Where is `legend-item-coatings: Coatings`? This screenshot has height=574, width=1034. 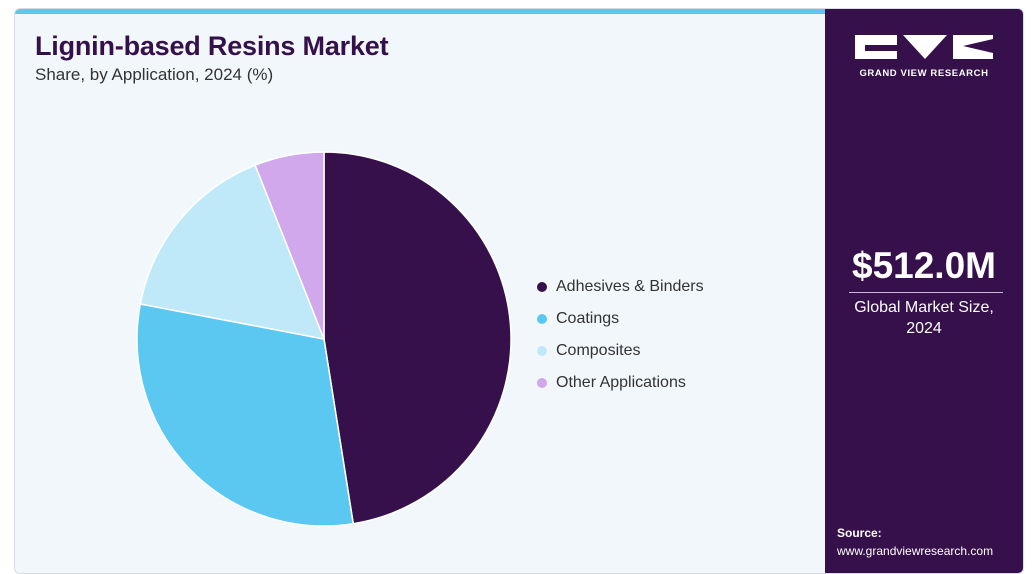
legend-item-coatings: Coatings is located at coordinates (620, 319).